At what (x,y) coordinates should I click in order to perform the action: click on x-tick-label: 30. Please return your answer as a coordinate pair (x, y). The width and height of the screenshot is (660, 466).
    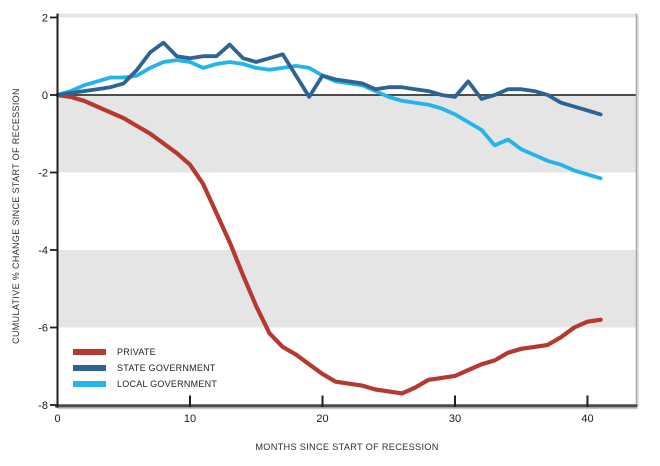
    Looking at the image, I should click on (455, 419).